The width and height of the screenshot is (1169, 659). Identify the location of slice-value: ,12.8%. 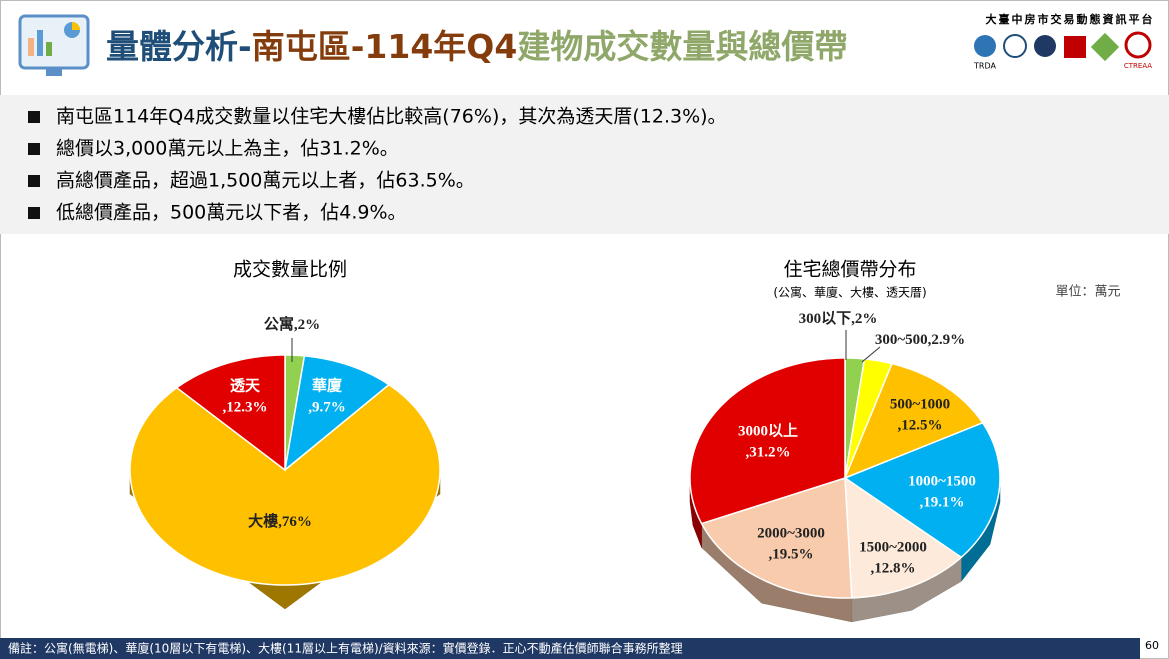
(893, 568).